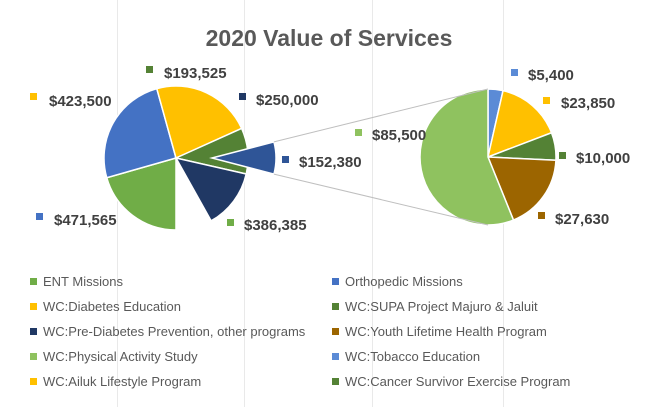  I want to click on data-label-text: $423,500, so click(80, 101).